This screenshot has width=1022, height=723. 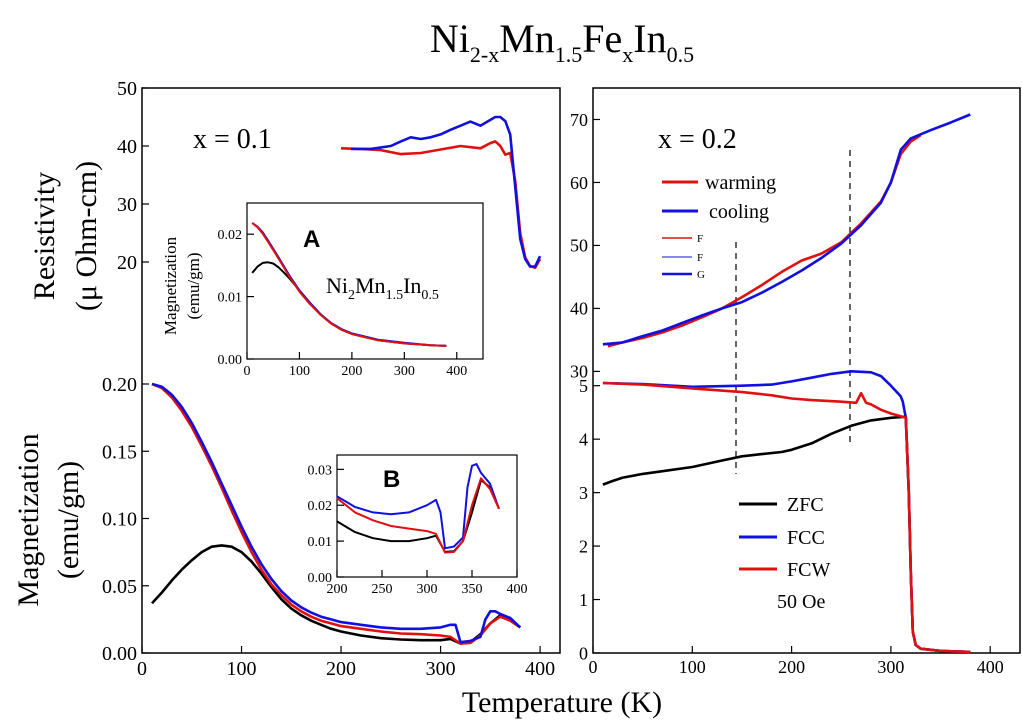 I want to click on left-resistivity-ytick-label-1: 30, so click(x=127, y=205).